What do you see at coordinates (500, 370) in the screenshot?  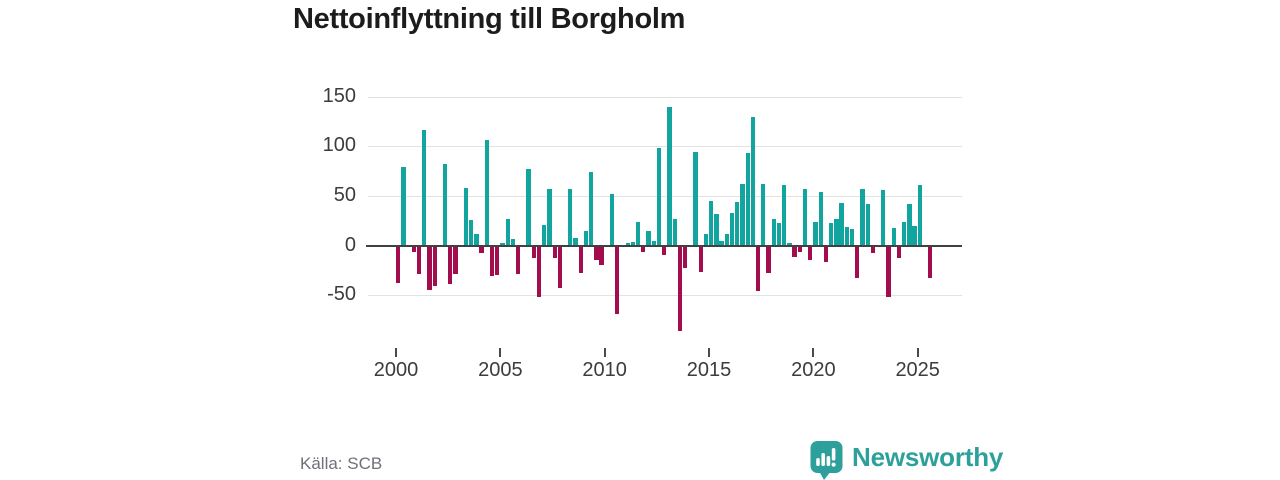 I see `x-axis-label: 2005` at bounding box center [500, 370].